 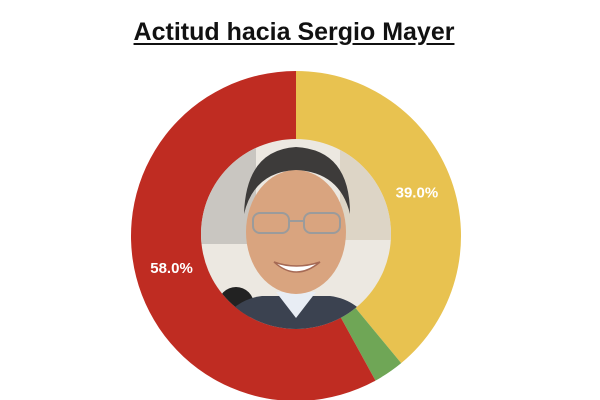 I want to click on chart-title: Actitud hacia Sergio Mayer, so click(x=294, y=32).